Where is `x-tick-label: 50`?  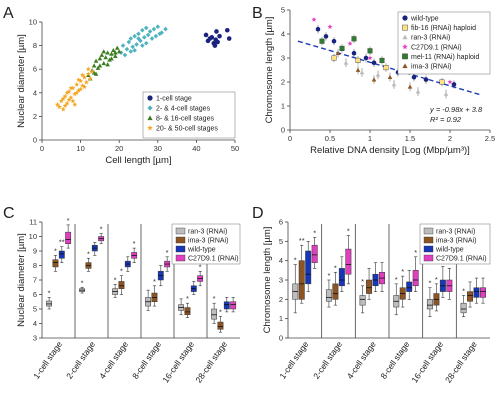
x-tick-label: 50 is located at coordinates (235, 148).